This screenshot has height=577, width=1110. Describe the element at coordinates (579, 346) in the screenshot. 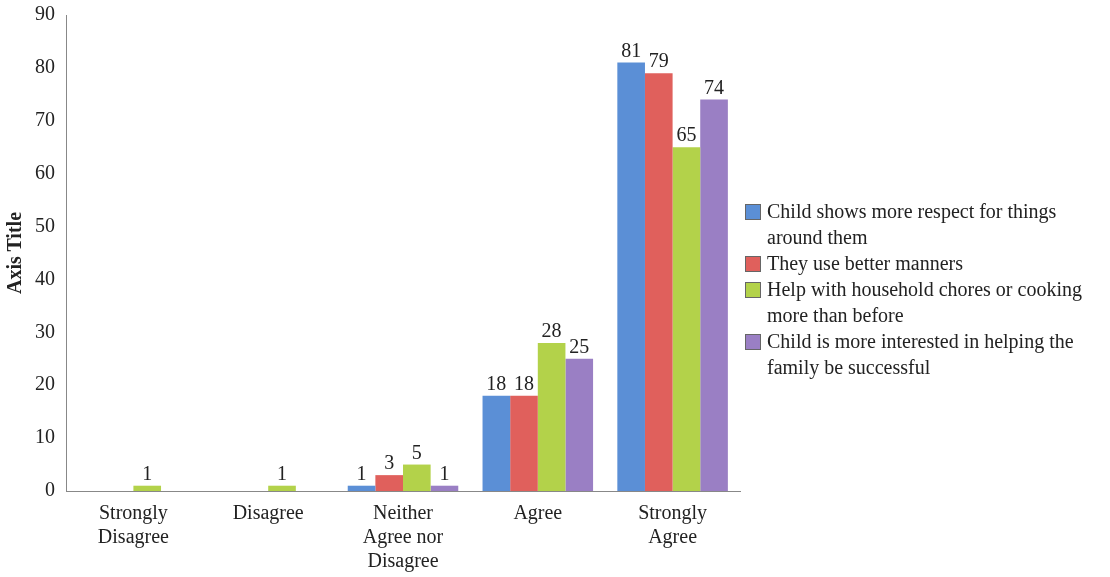

I see `data-label: 25` at that location.